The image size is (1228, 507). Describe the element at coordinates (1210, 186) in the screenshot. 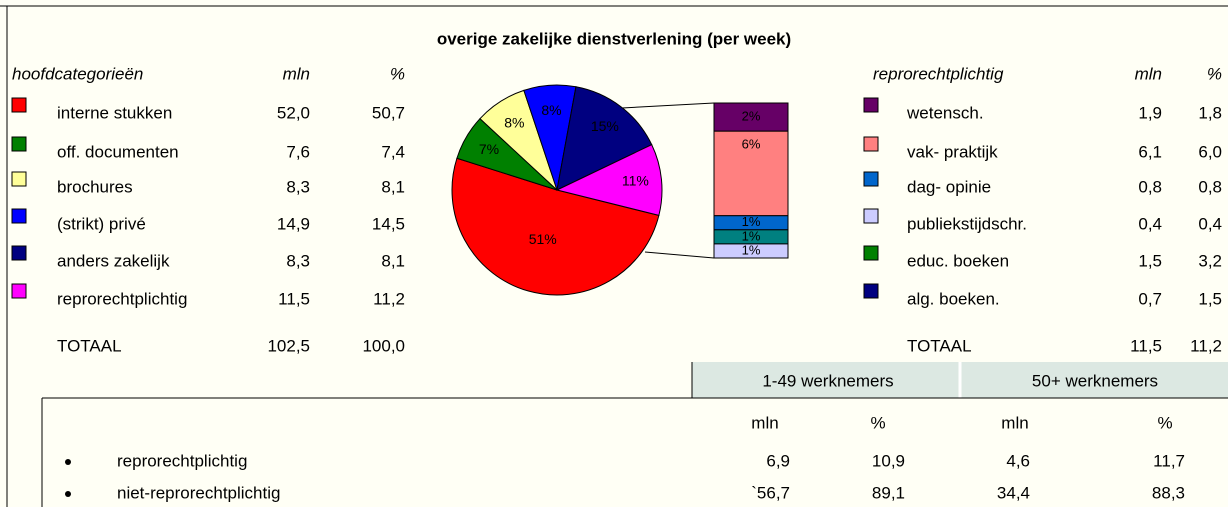

I see `pct: 0,8` at that location.